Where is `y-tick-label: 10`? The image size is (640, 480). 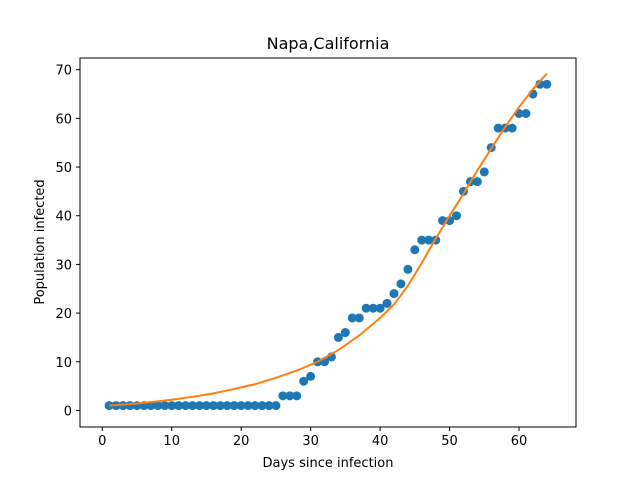
y-tick-label: 10 is located at coordinates (63, 363).